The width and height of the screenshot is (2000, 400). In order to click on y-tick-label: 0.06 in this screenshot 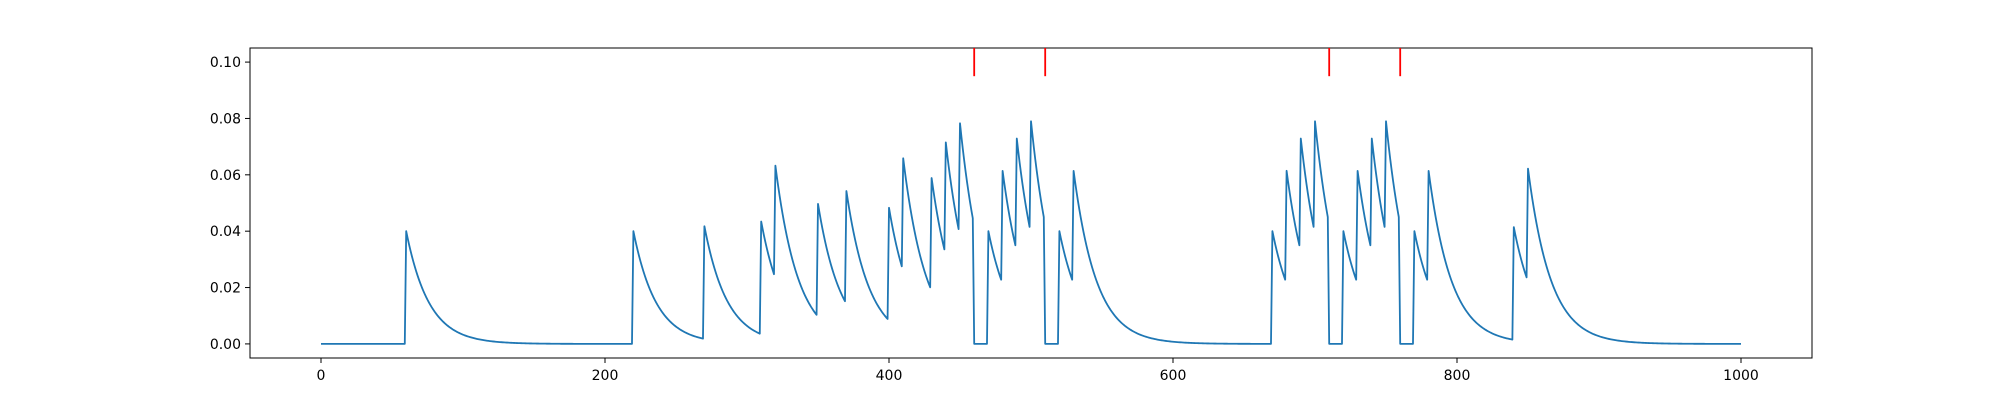, I will do `click(225, 176)`.